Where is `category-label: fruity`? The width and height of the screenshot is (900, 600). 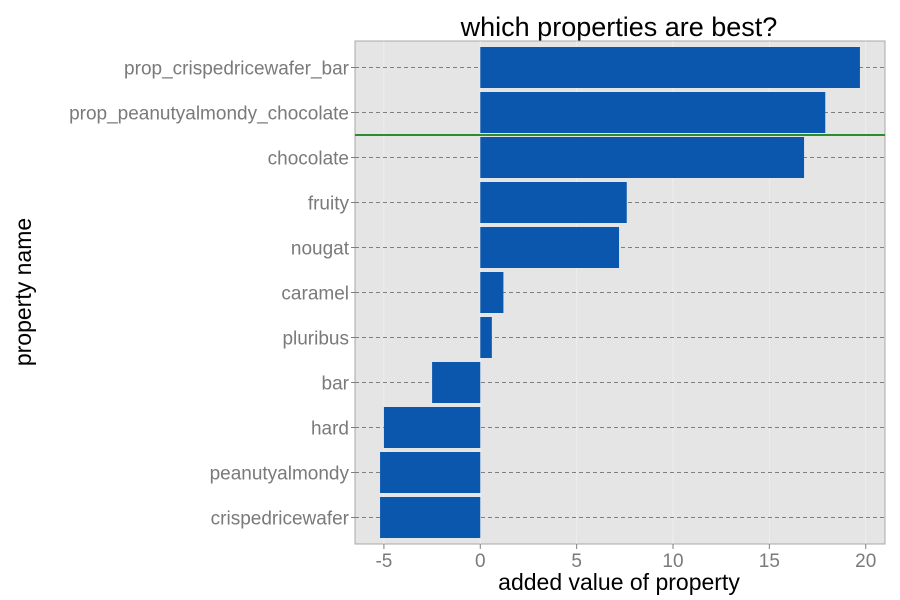
category-label: fruity is located at coordinates (329, 204).